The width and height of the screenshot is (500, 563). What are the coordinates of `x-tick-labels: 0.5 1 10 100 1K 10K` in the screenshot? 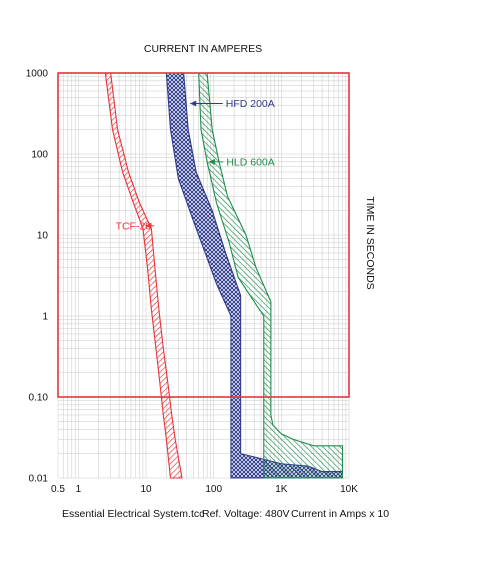 It's located at (204, 489).